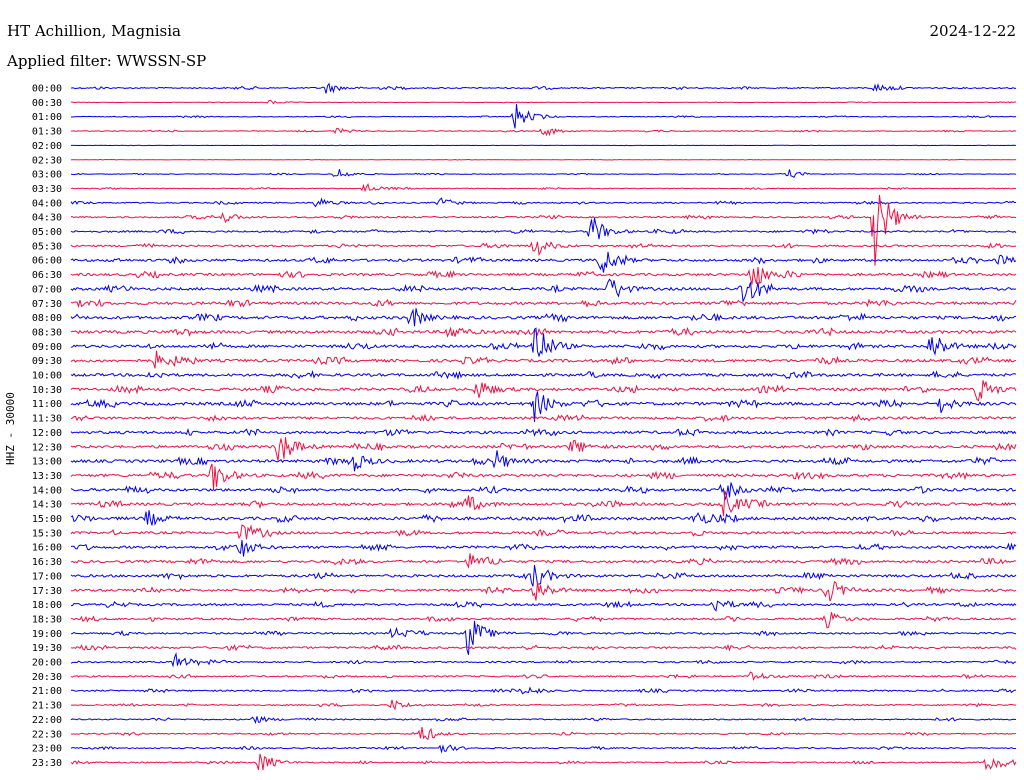 The height and width of the screenshot is (780, 1024). I want to click on row-time-label: 19:30, so click(47, 648).